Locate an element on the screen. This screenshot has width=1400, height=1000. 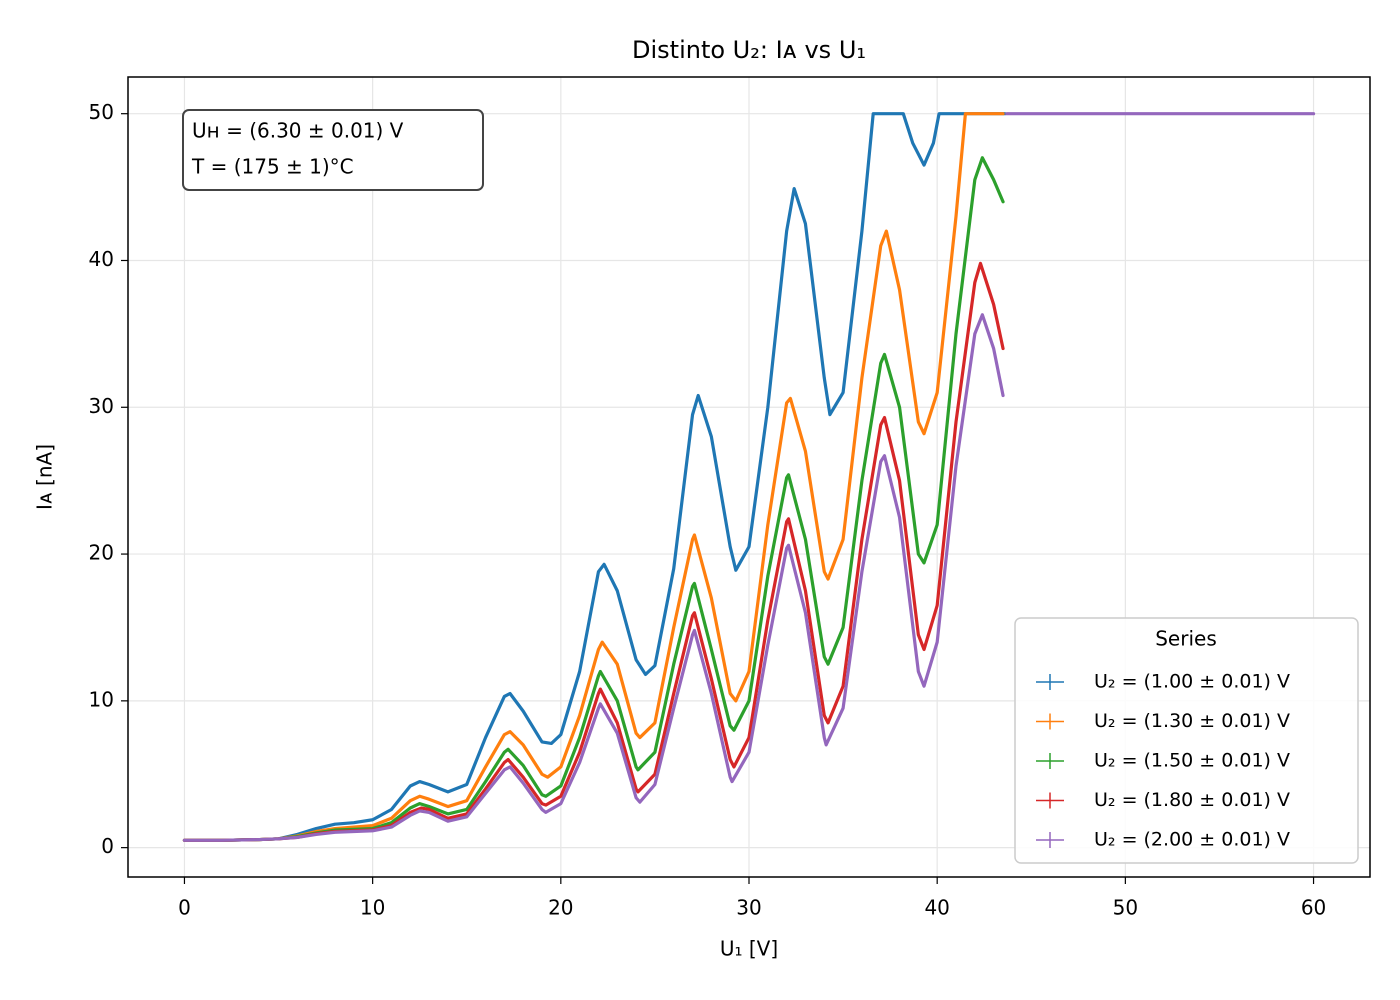
x-tick-label: 0 is located at coordinates (184, 908).